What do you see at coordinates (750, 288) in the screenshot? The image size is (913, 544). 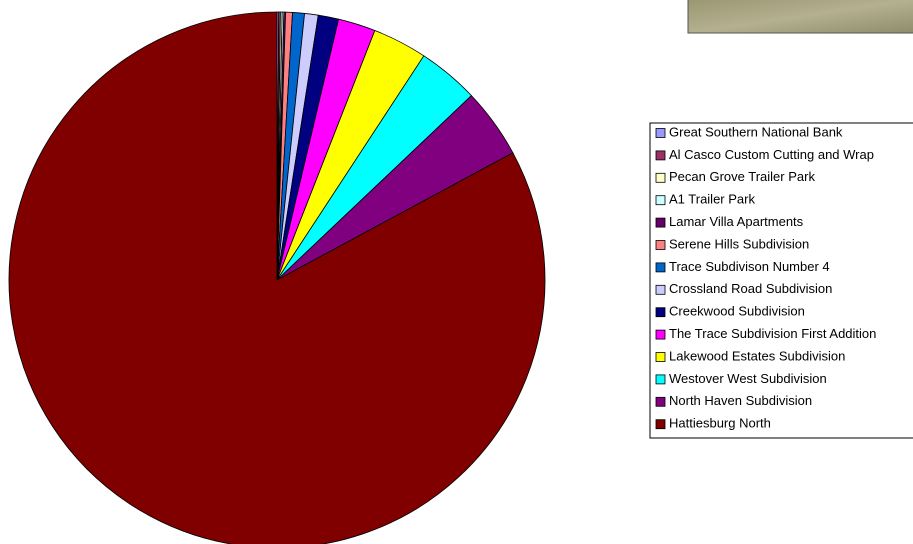 I see `legend-label: Crossland Road Subdivision` at bounding box center [750, 288].